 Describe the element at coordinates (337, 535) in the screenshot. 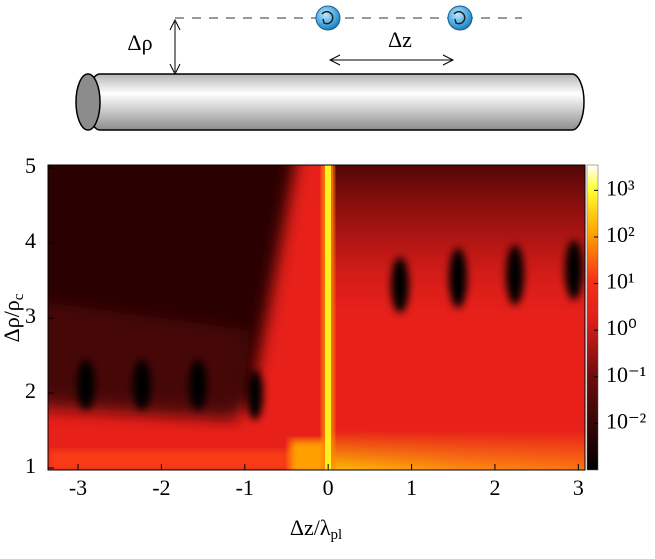

I see `x-axis-label-sub: pl` at that location.